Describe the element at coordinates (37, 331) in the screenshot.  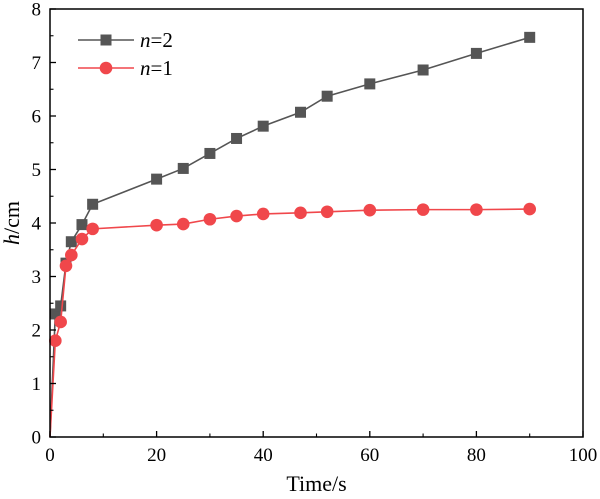
I see `y-tick-label: 2` at that location.